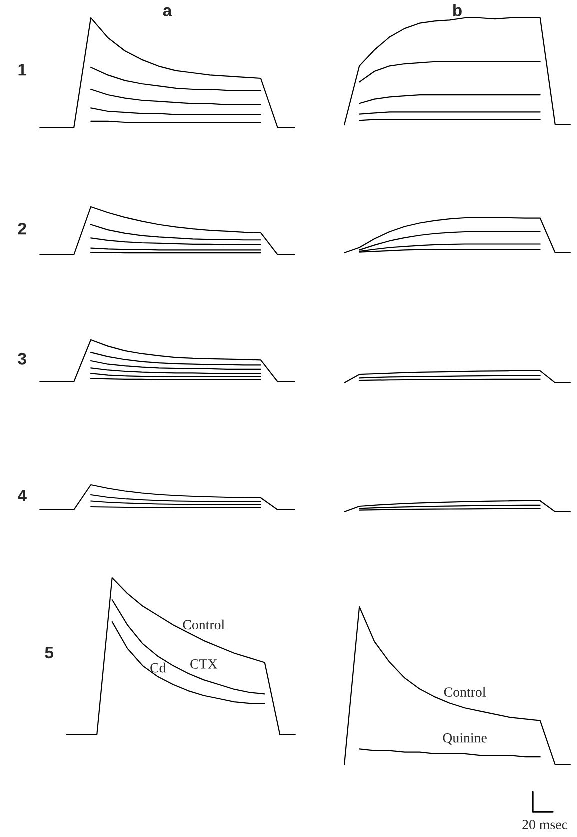 The width and height of the screenshot is (577, 837). I want to click on y-axis-title: 1, so click(22, 70).